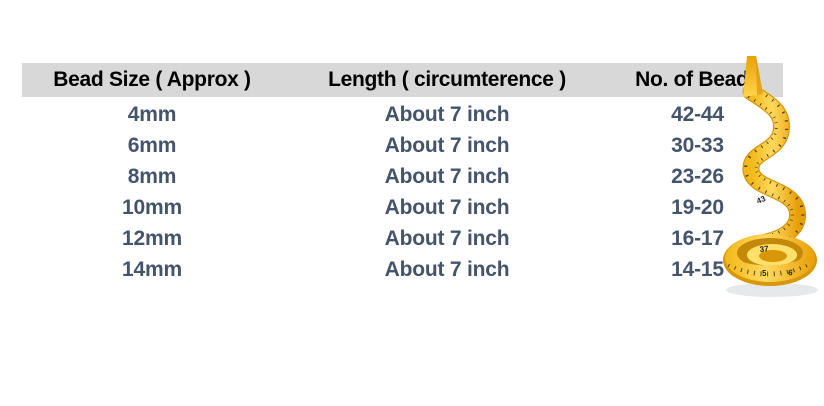 The image size is (824, 406). What do you see at coordinates (697, 145) in the screenshot?
I see `cell-no-of-beads: 30-33` at bounding box center [697, 145].